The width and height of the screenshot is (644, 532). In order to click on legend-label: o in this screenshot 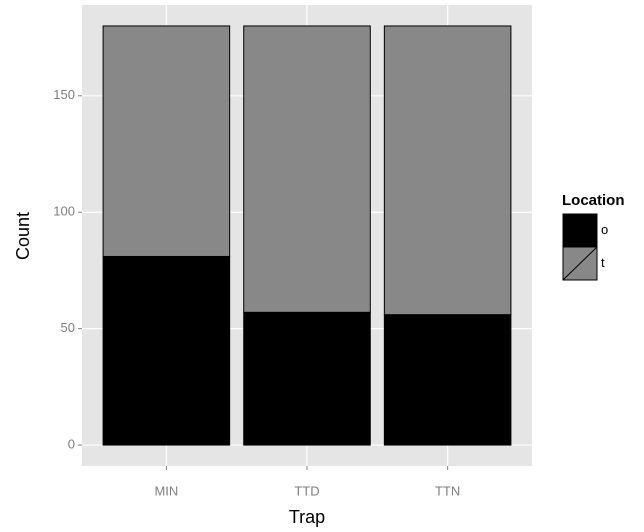, I will do `click(604, 229)`.